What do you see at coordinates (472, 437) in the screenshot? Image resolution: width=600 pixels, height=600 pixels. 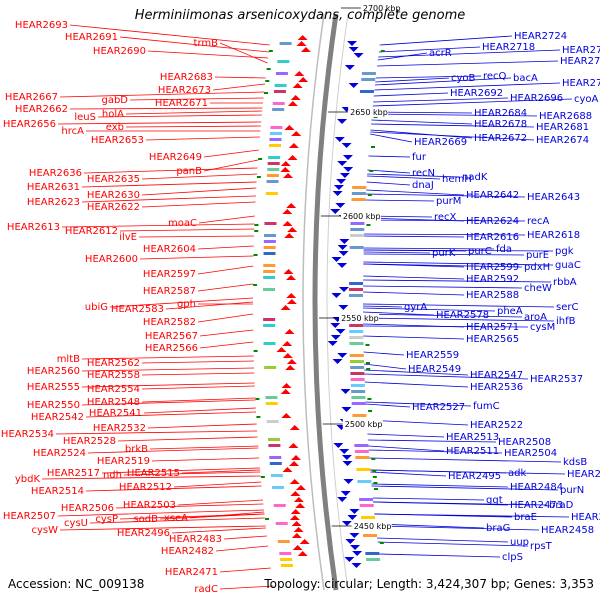 I see `right-gene-label: HEAR2513` at bounding box center [472, 437].